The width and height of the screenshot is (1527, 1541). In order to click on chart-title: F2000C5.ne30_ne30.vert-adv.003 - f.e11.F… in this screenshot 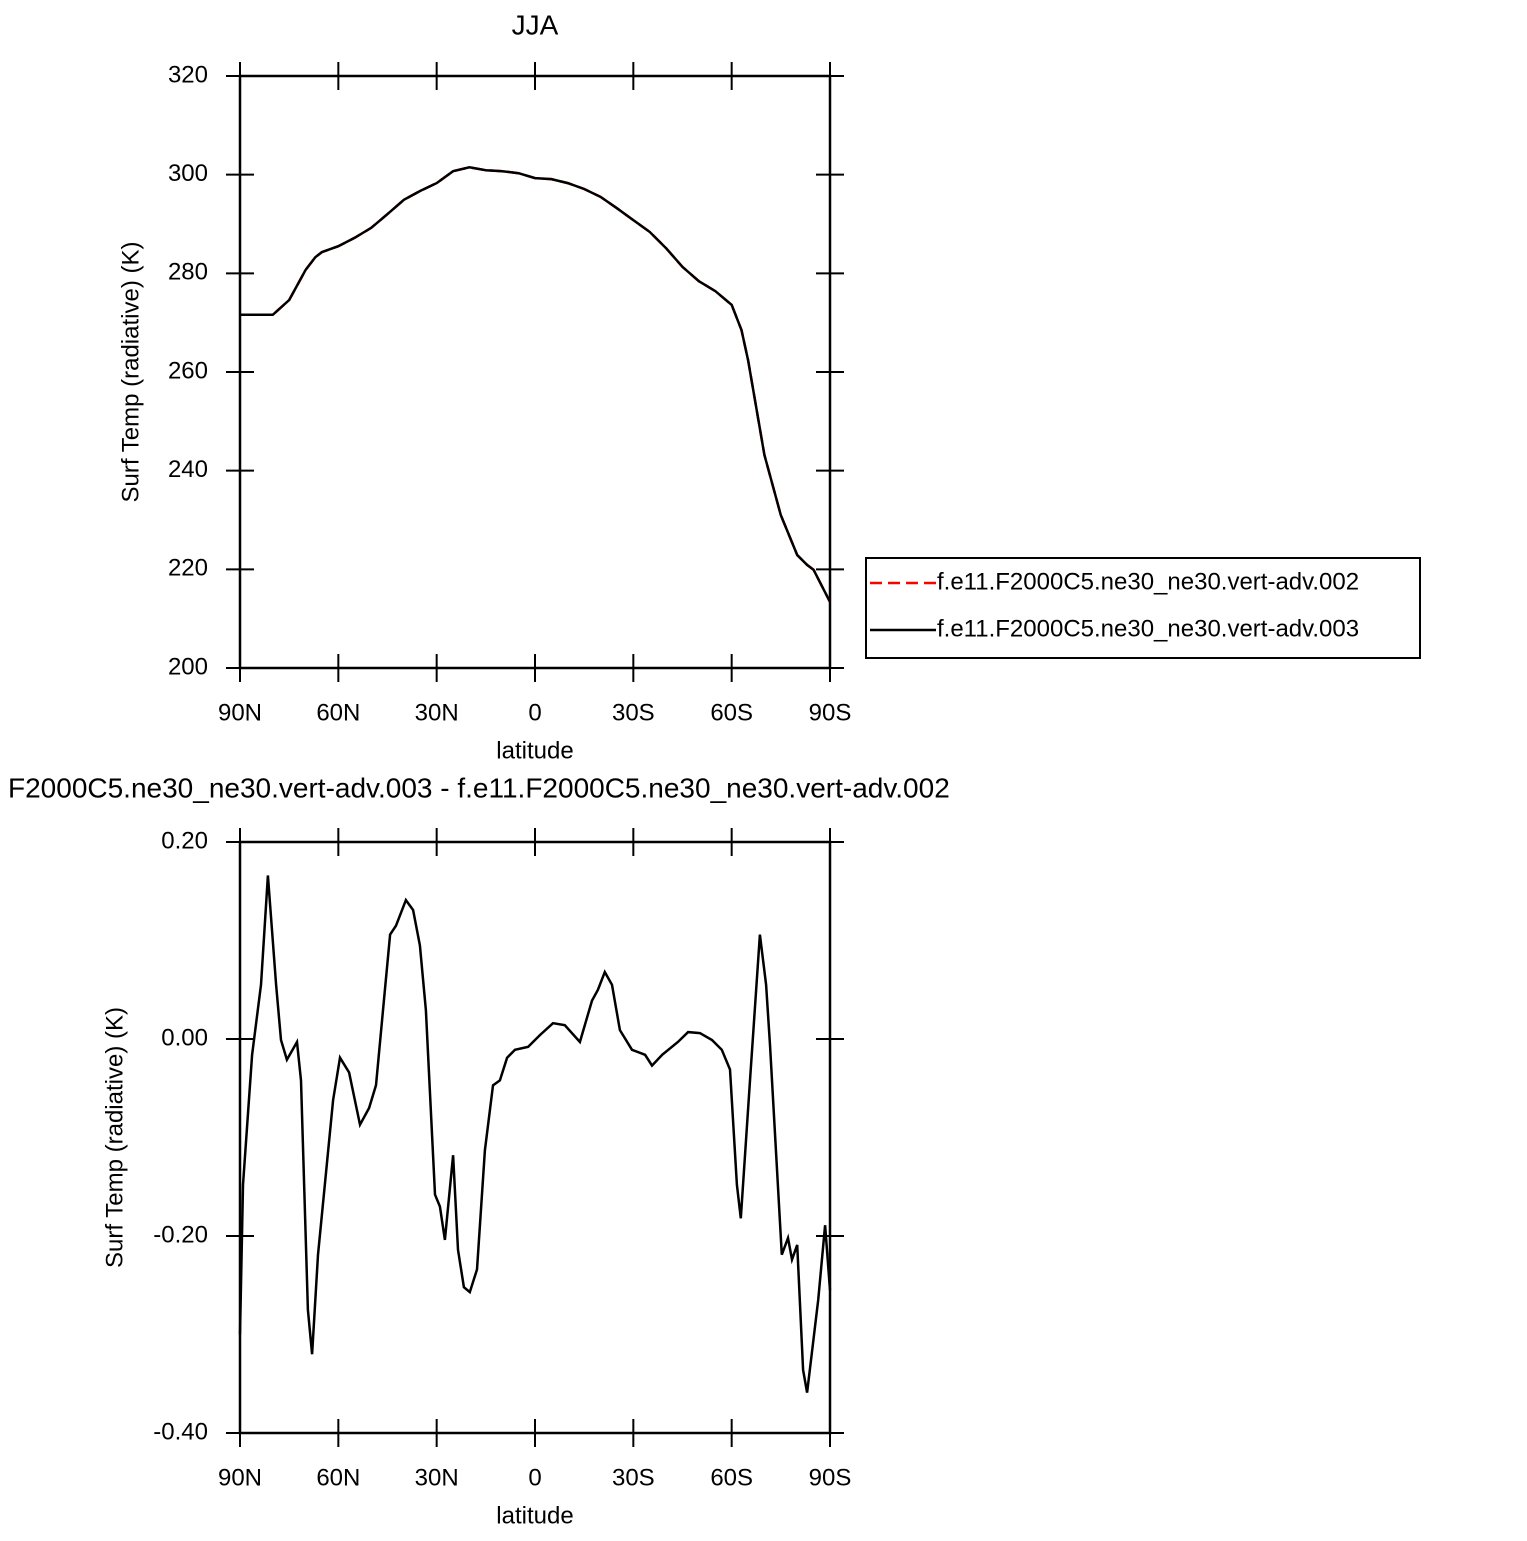, I will do `click(479, 787)`.